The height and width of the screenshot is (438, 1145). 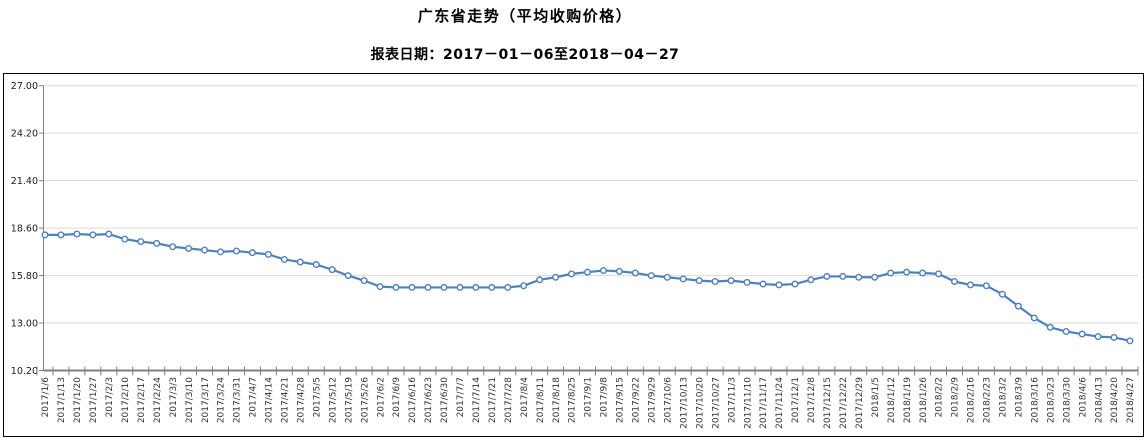 What do you see at coordinates (1035, 400) in the screenshot?
I see `x-axis-label: 2018/3/16` at bounding box center [1035, 400].